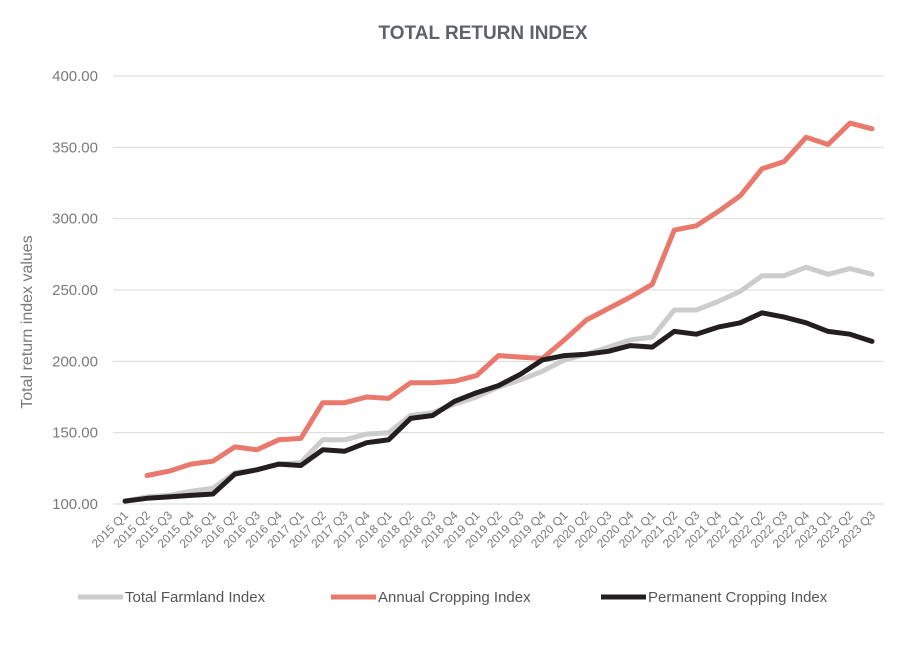 The image size is (915, 653). Describe the element at coordinates (75, 219) in the screenshot. I see `y-tick-label: 300.00` at that location.